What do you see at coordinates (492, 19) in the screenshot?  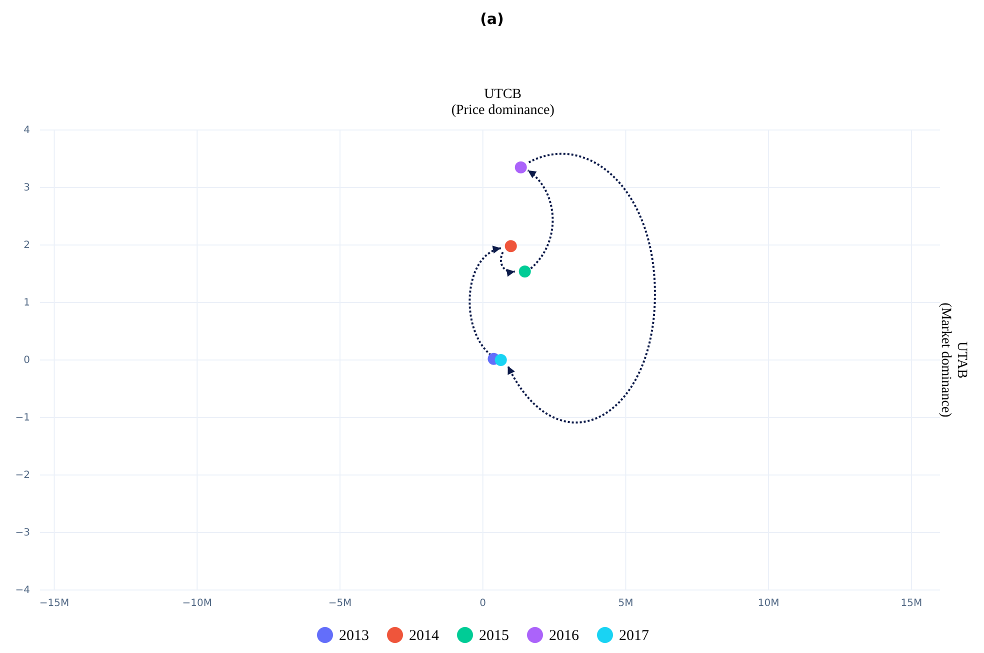 I see `chart-title: (a)` at bounding box center [492, 19].